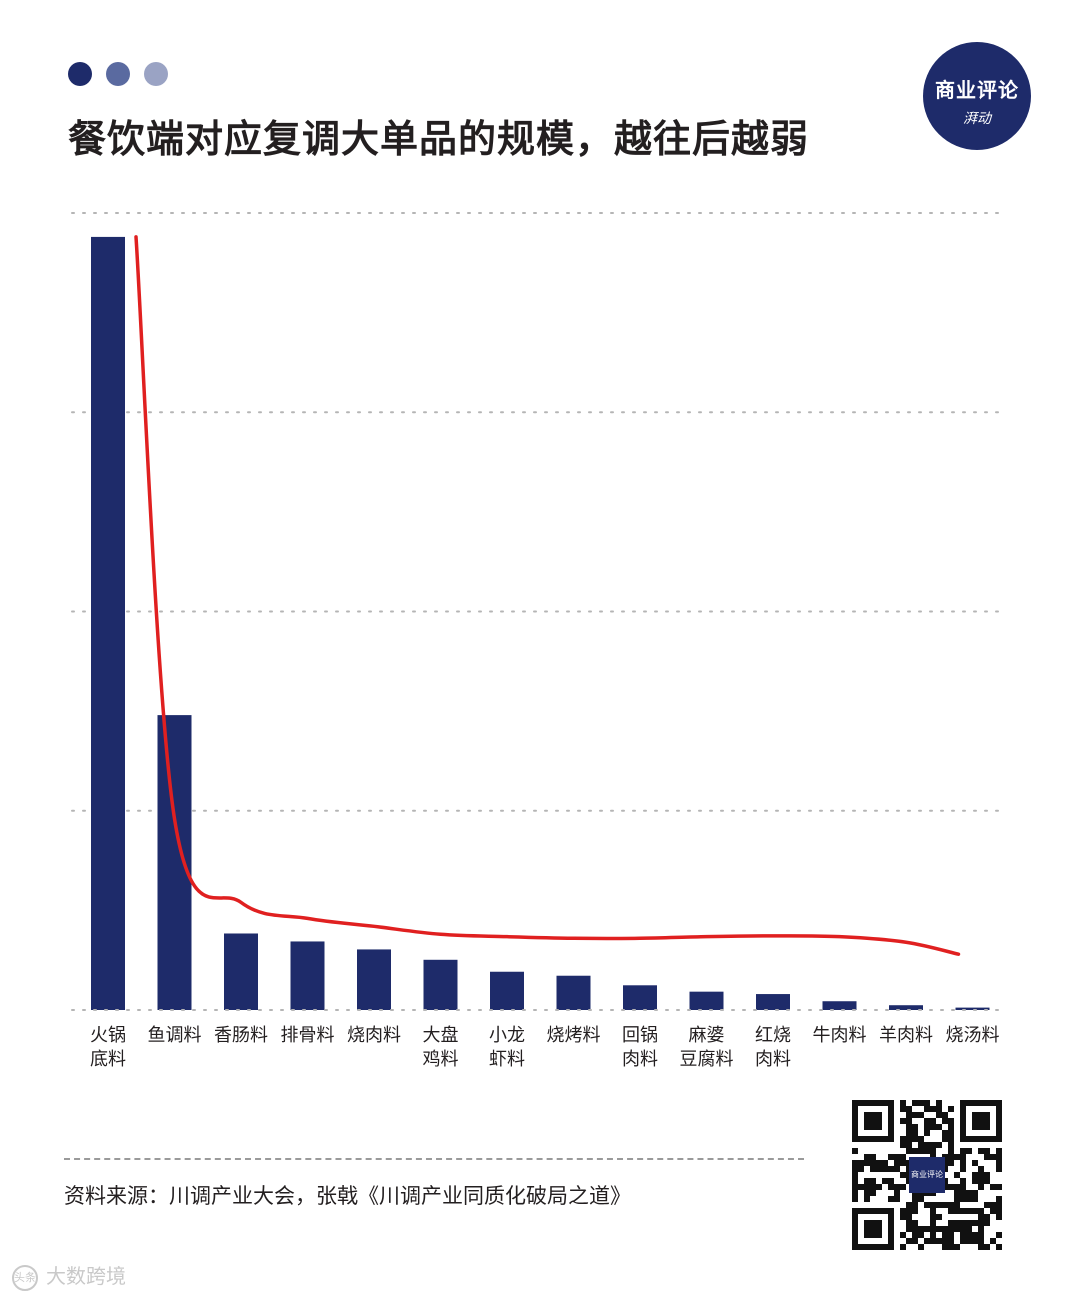  What do you see at coordinates (707, 1035) in the screenshot?
I see `x-tick-label-9-0: 麻婆` at bounding box center [707, 1035].